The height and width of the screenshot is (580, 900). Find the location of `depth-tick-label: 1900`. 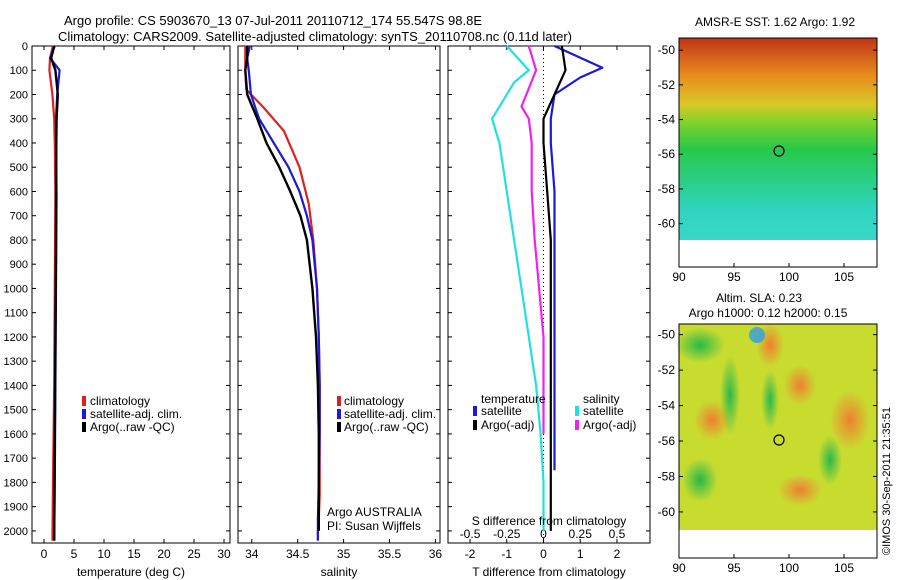

depth-tick-label: 1900 is located at coordinates (16, 508).